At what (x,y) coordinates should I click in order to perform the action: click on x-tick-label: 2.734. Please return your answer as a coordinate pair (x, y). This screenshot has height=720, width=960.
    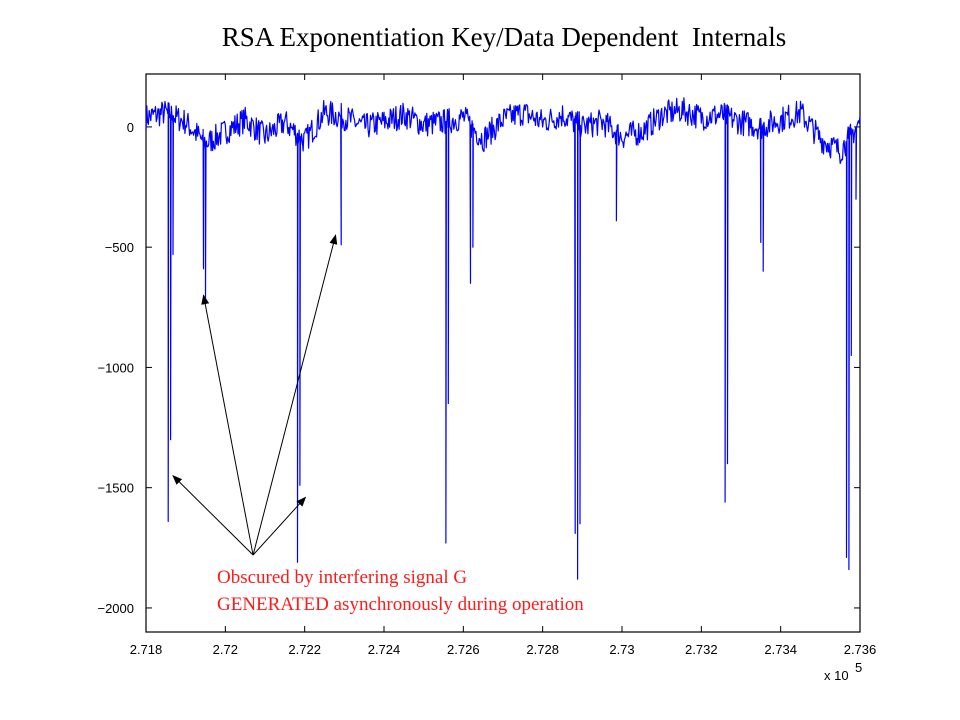
    Looking at the image, I should click on (780, 649).